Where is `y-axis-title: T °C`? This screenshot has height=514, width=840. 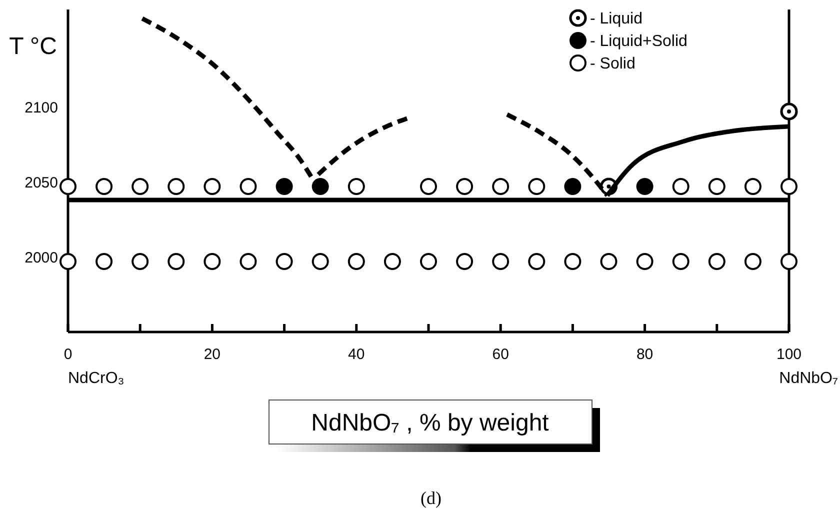 y-axis-title: T °C is located at coordinates (33, 46).